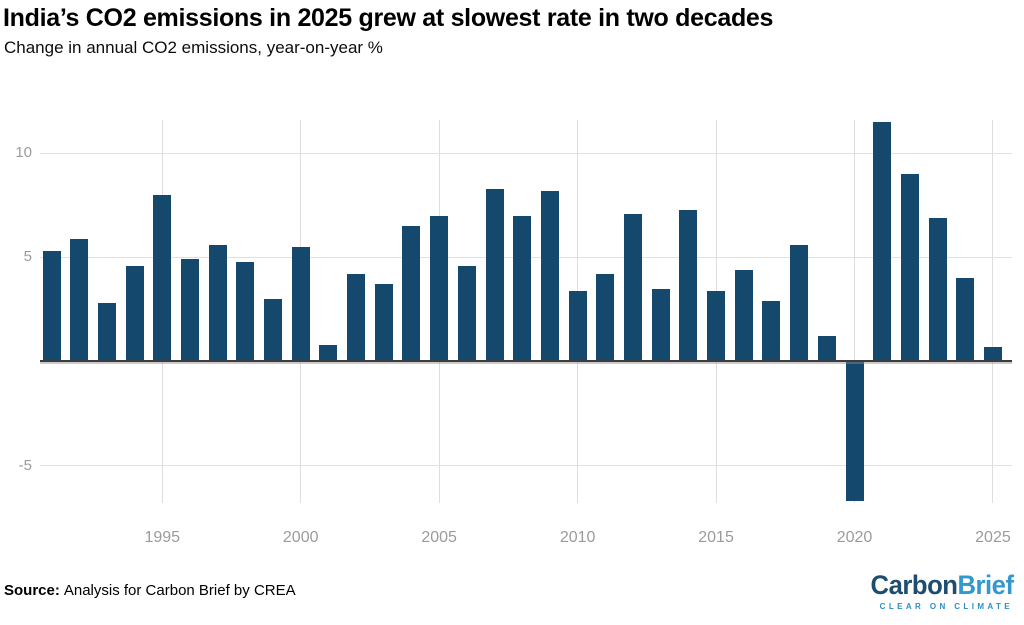 The width and height of the screenshot is (1024, 625). Describe the element at coordinates (716, 326) in the screenshot. I see `bar-2015` at that location.